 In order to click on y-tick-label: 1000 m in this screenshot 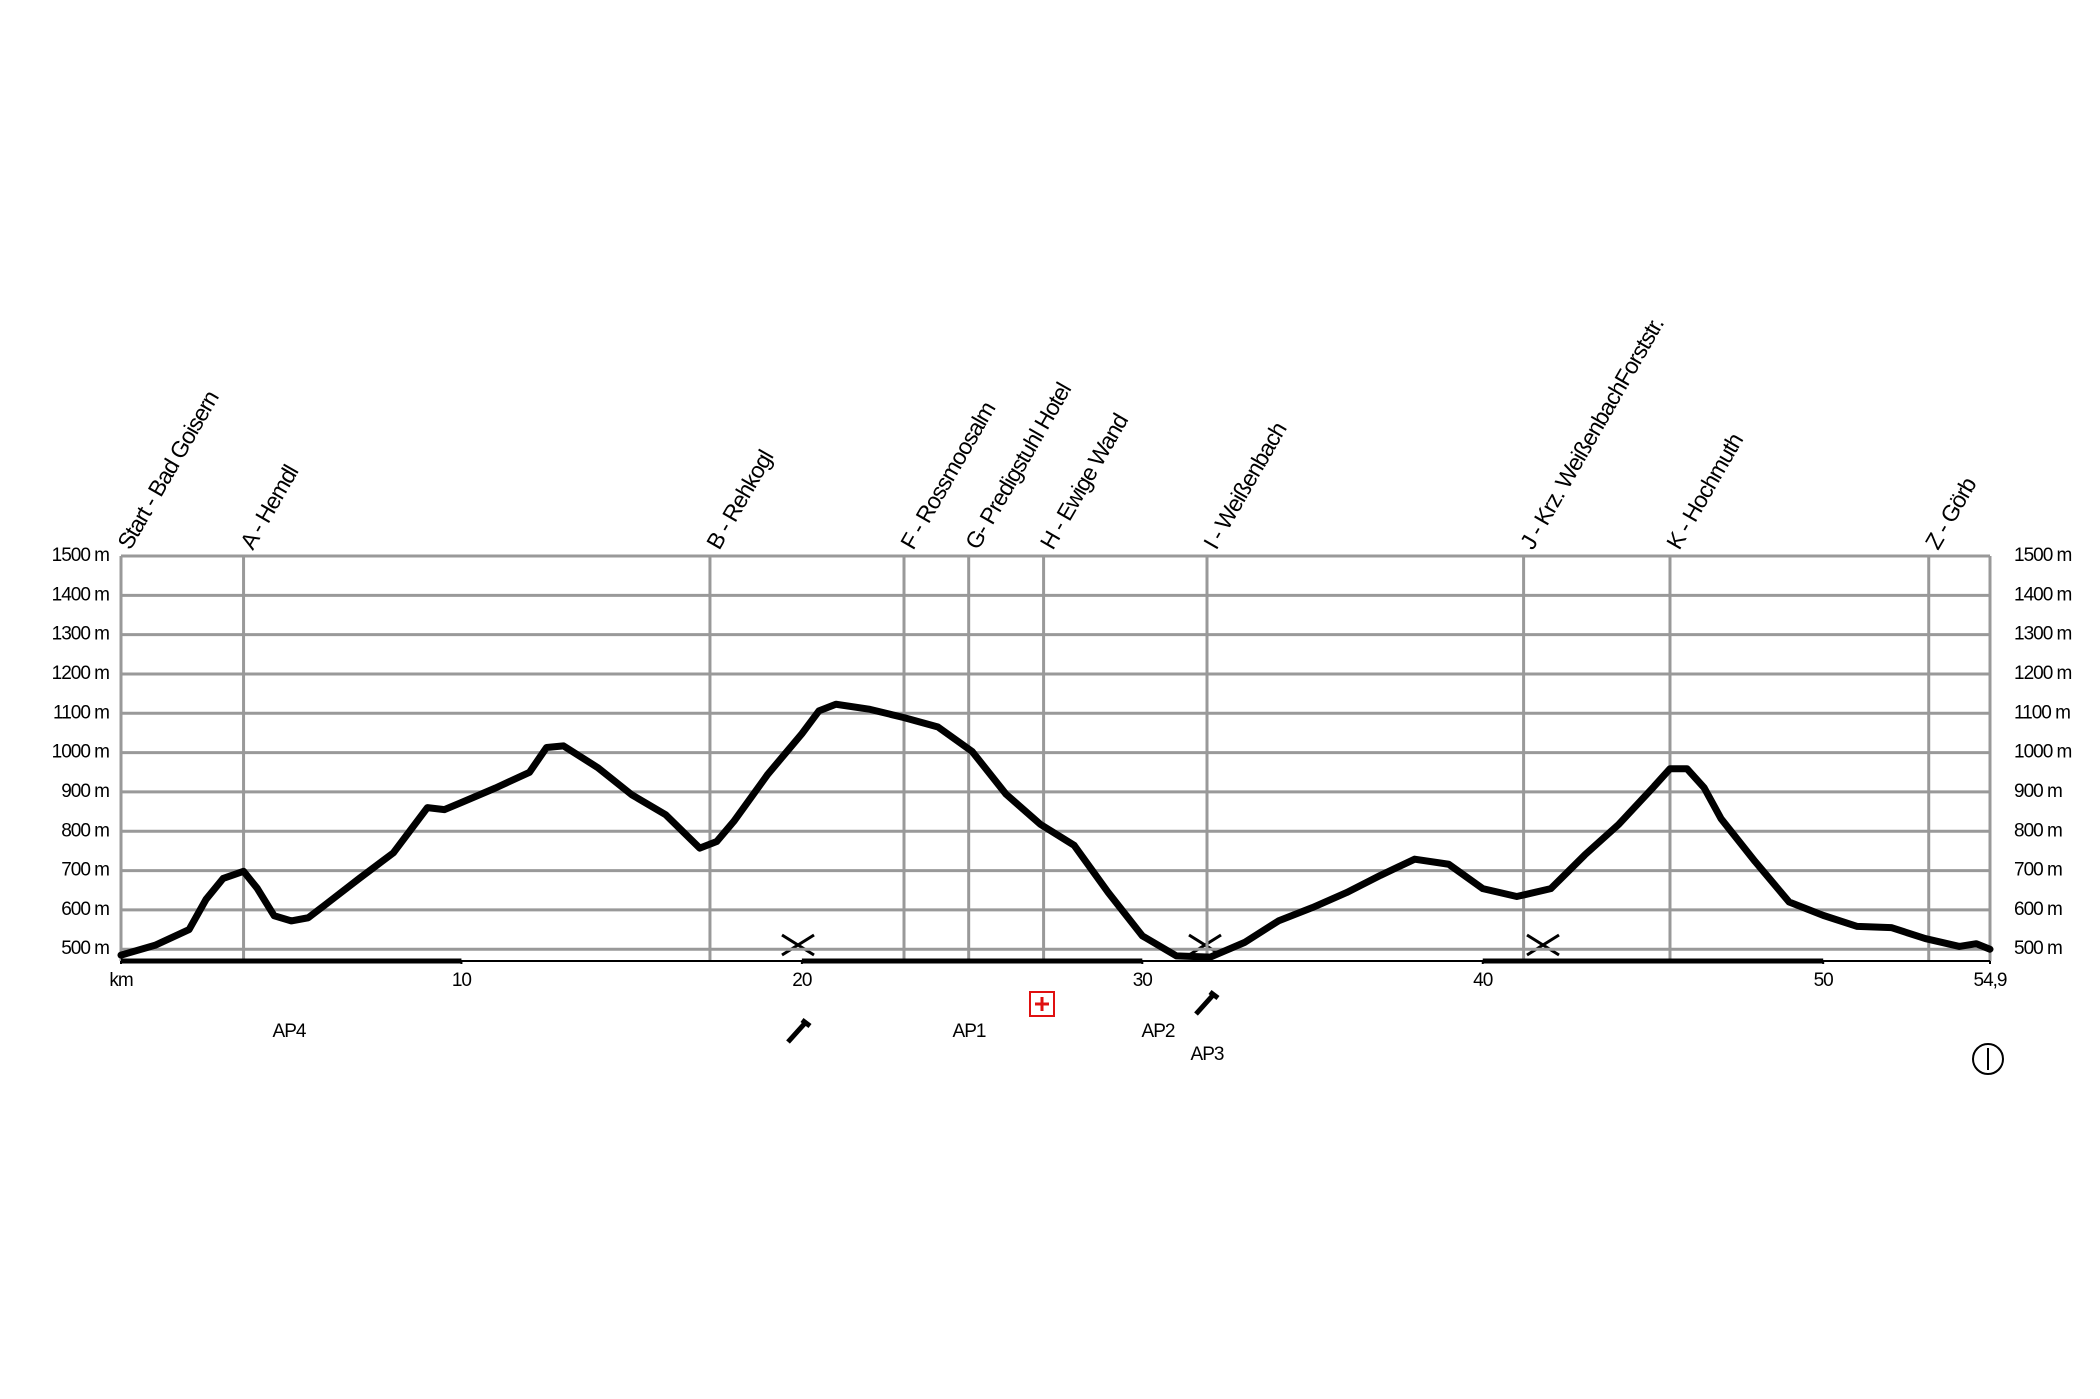, I will do `click(81, 752)`.